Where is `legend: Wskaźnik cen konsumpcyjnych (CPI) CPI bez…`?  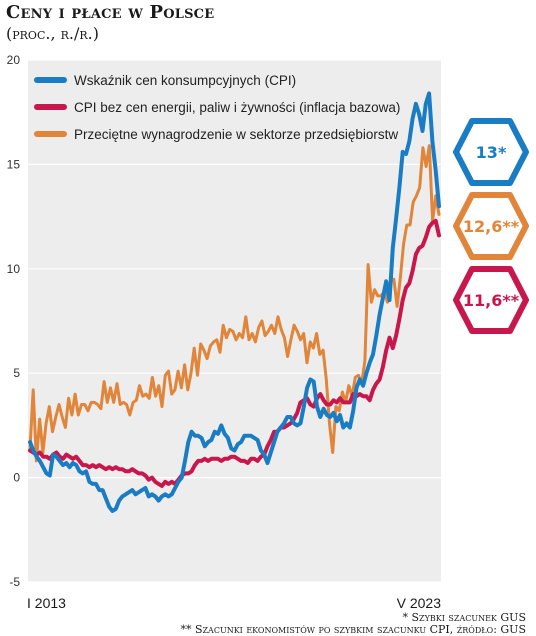
legend: Wskaźnik cen konsumpcyjnych (CPI) CPI bez… is located at coordinates (217, 107).